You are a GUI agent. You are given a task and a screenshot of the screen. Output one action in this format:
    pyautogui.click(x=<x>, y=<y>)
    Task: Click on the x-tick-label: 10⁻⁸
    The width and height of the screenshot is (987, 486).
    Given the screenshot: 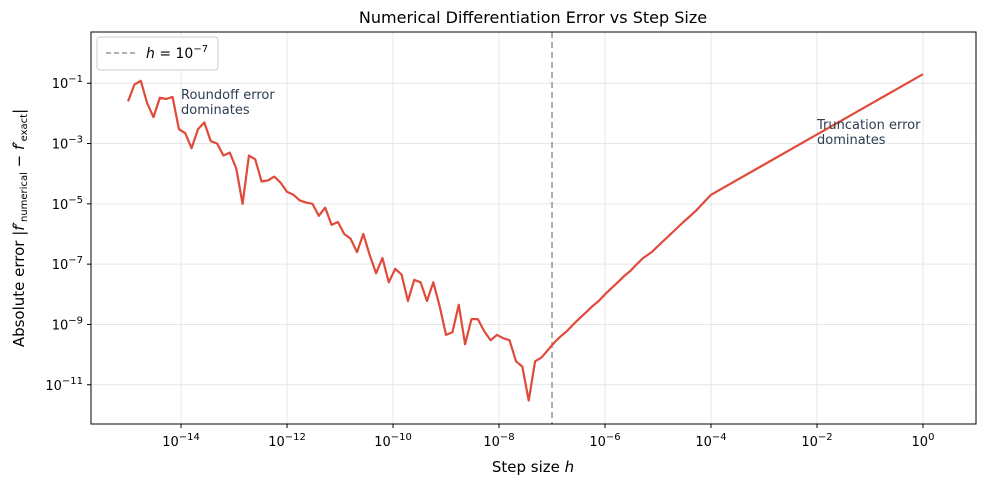 What is the action you would take?
    pyautogui.click(x=498, y=441)
    